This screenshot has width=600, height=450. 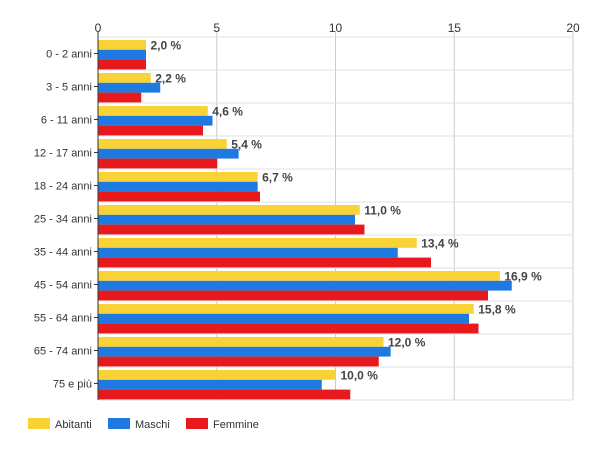 What do you see at coordinates (455, 28) in the screenshot?
I see `x-tick-label: 15` at bounding box center [455, 28].